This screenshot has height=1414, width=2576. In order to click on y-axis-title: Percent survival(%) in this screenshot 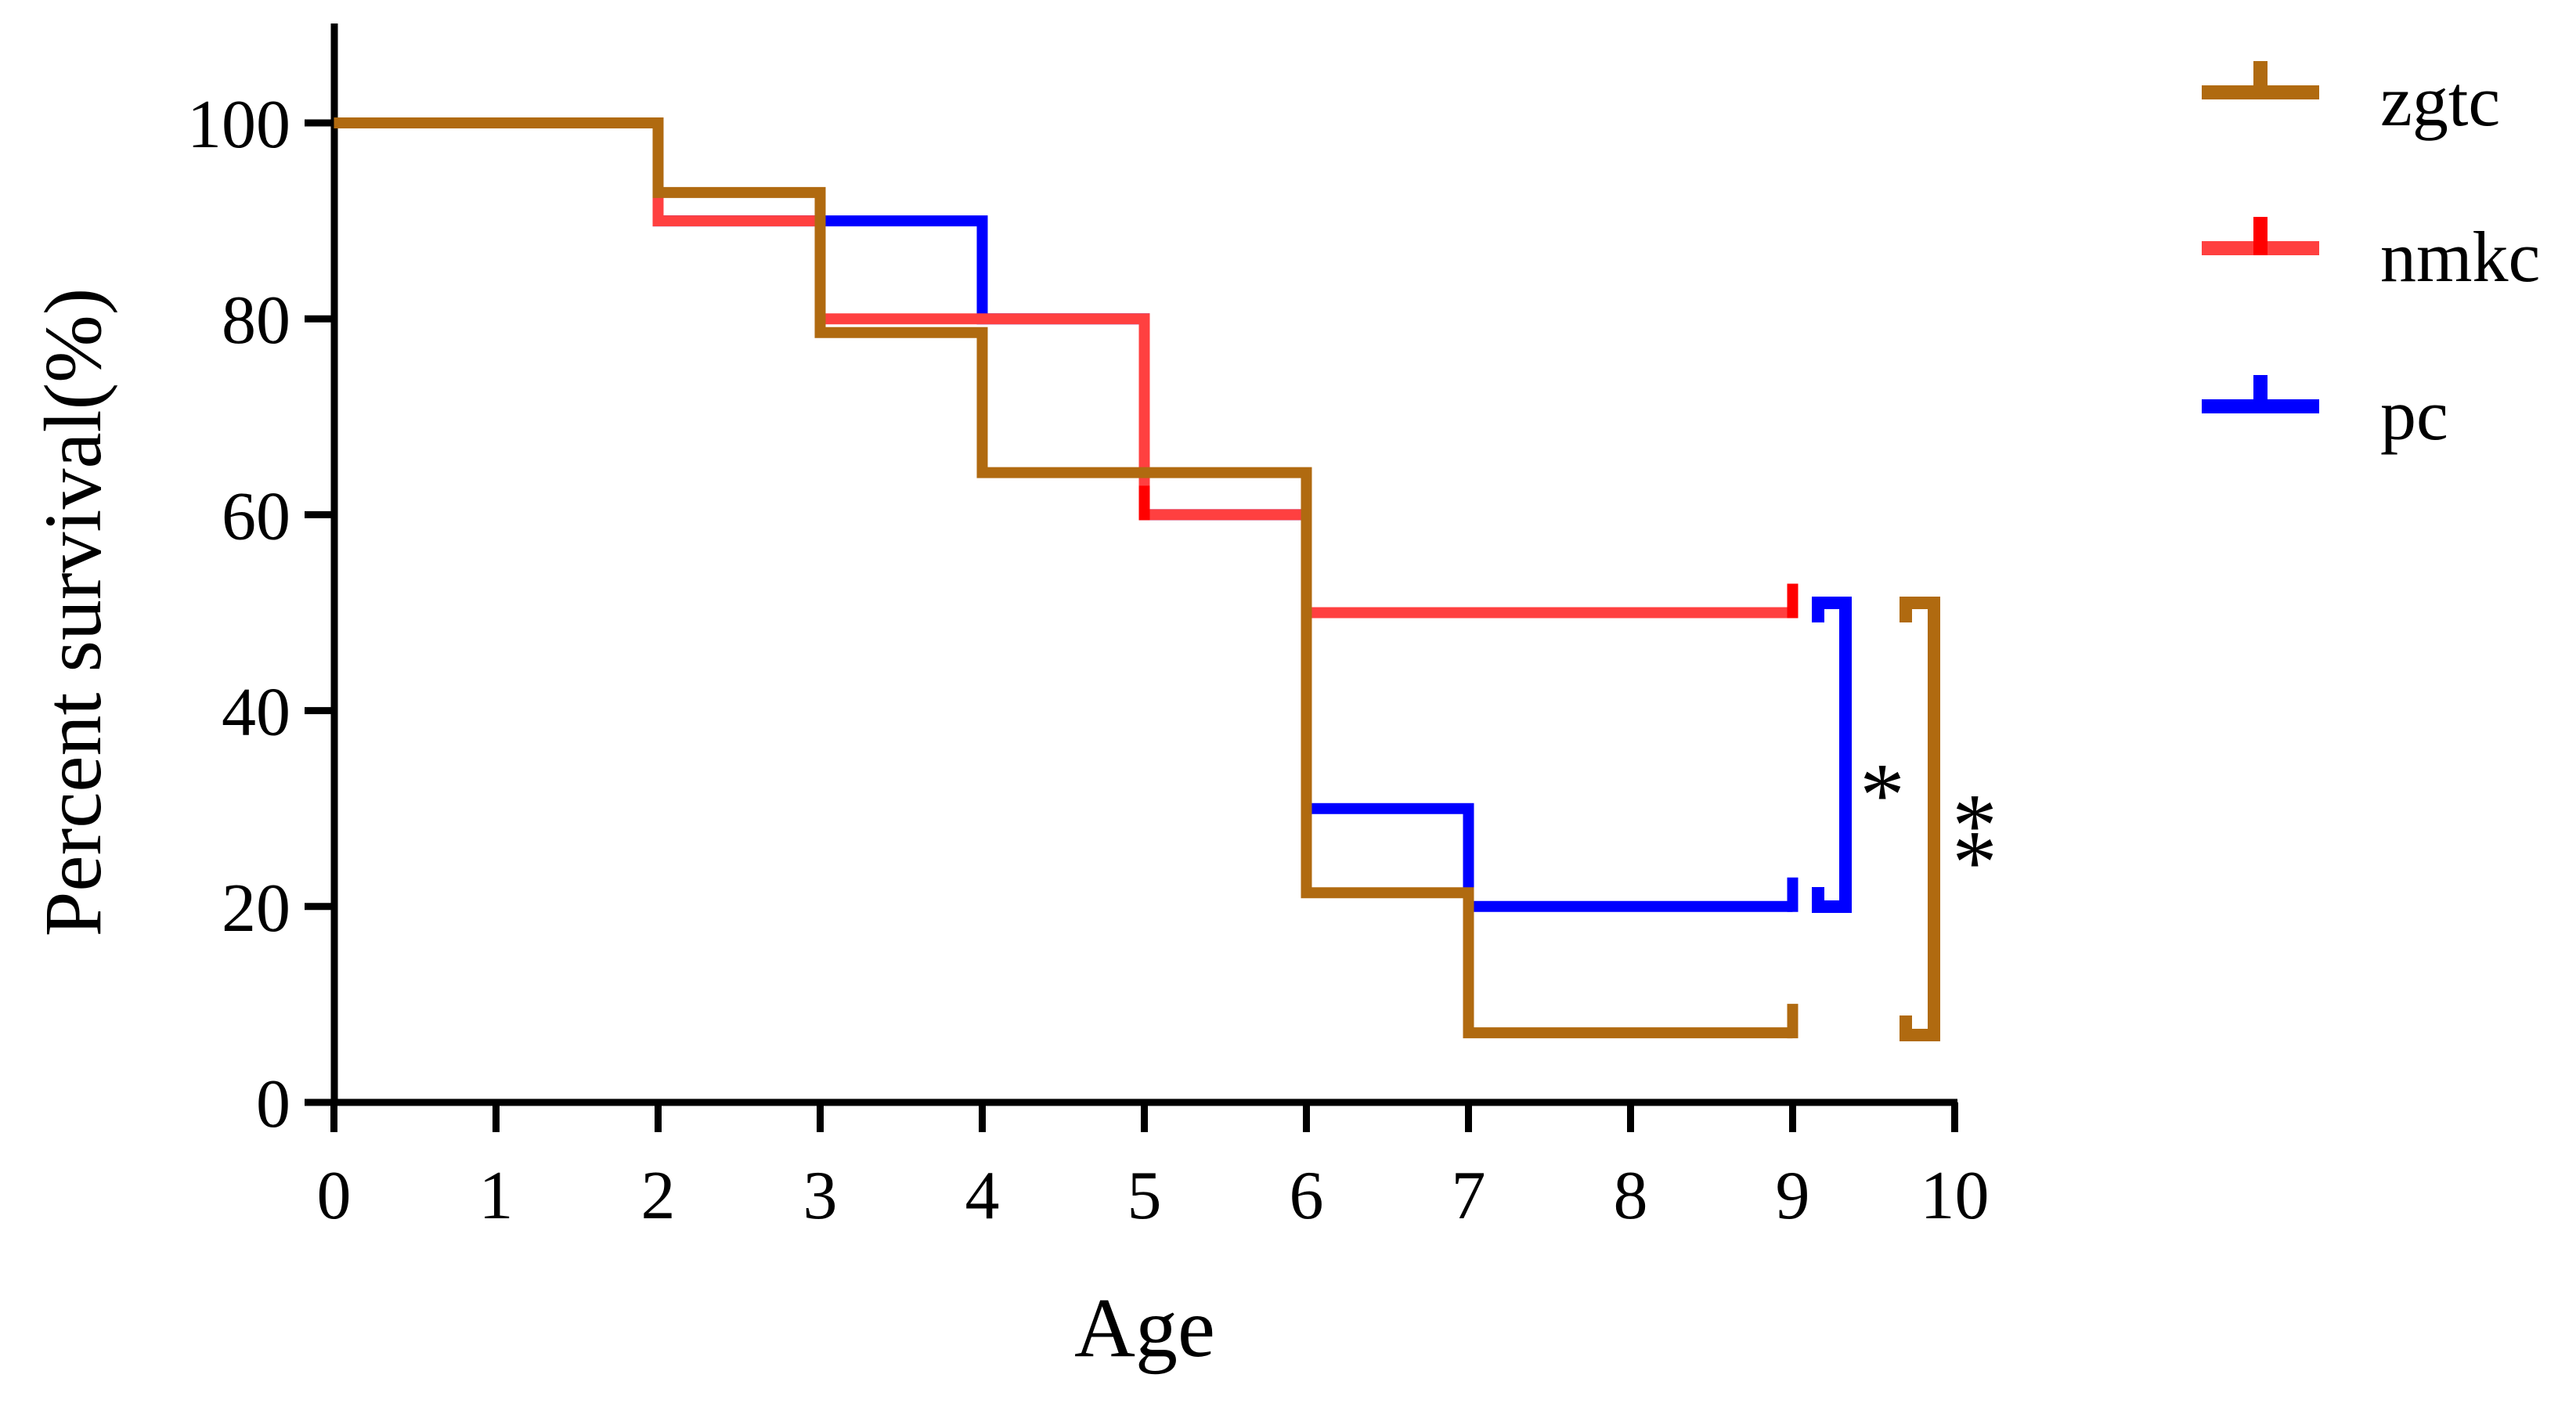, I will do `click(73, 612)`.